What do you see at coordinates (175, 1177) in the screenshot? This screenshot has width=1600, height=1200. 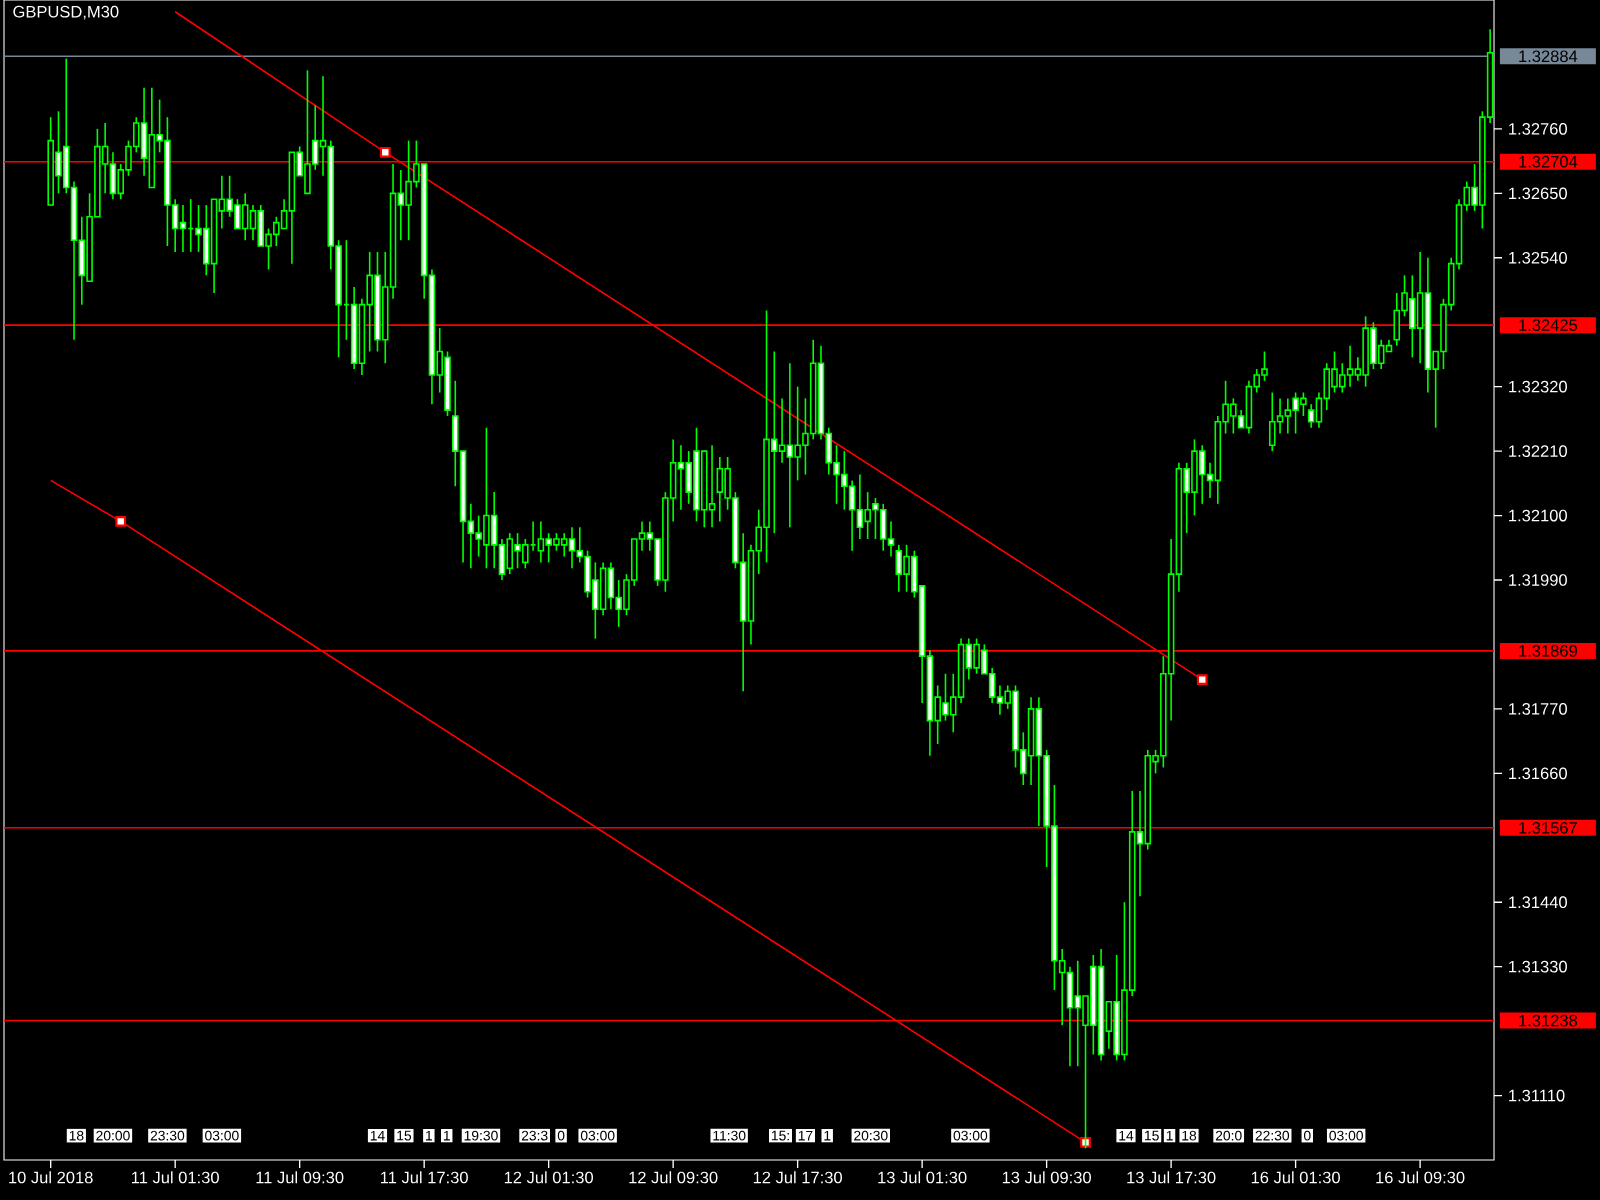 I see `x-tick-label: 11 Jul 01:30` at bounding box center [175, 1177].